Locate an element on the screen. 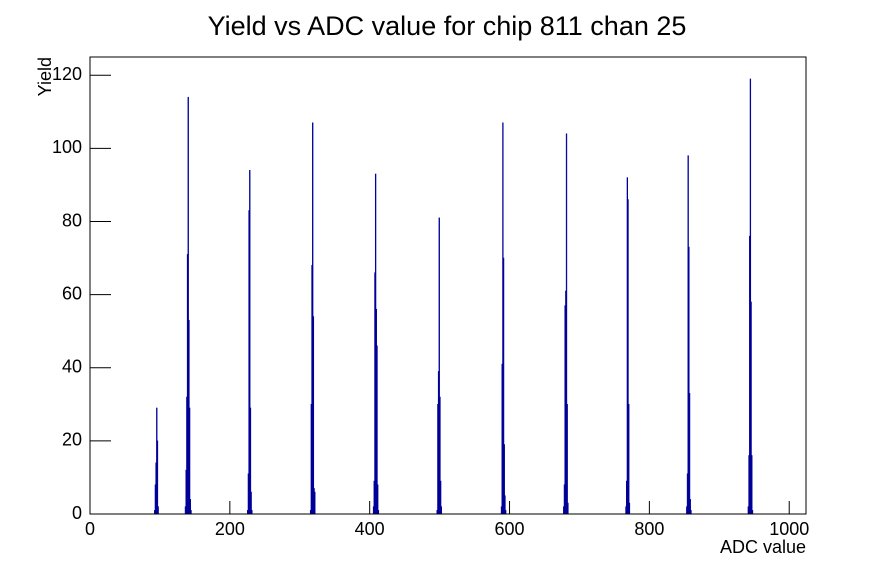 This screenshot has width=896, height=572. y-tick-label: 20 is located at coordinates (72, 440).